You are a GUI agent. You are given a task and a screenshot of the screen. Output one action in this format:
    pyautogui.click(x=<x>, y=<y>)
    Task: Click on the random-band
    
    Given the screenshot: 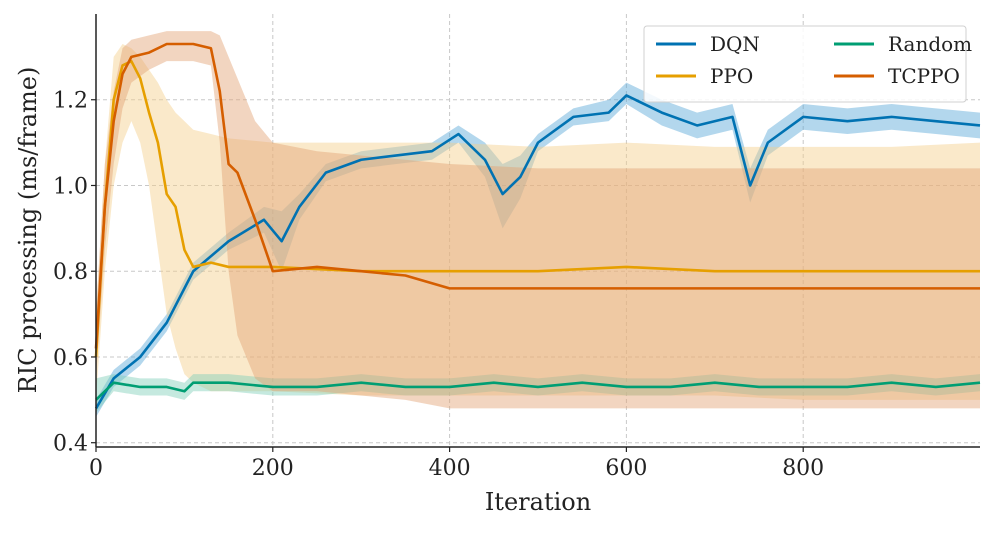 What is the action you would take?
    pyautogui.click(x=538, y=393)
    